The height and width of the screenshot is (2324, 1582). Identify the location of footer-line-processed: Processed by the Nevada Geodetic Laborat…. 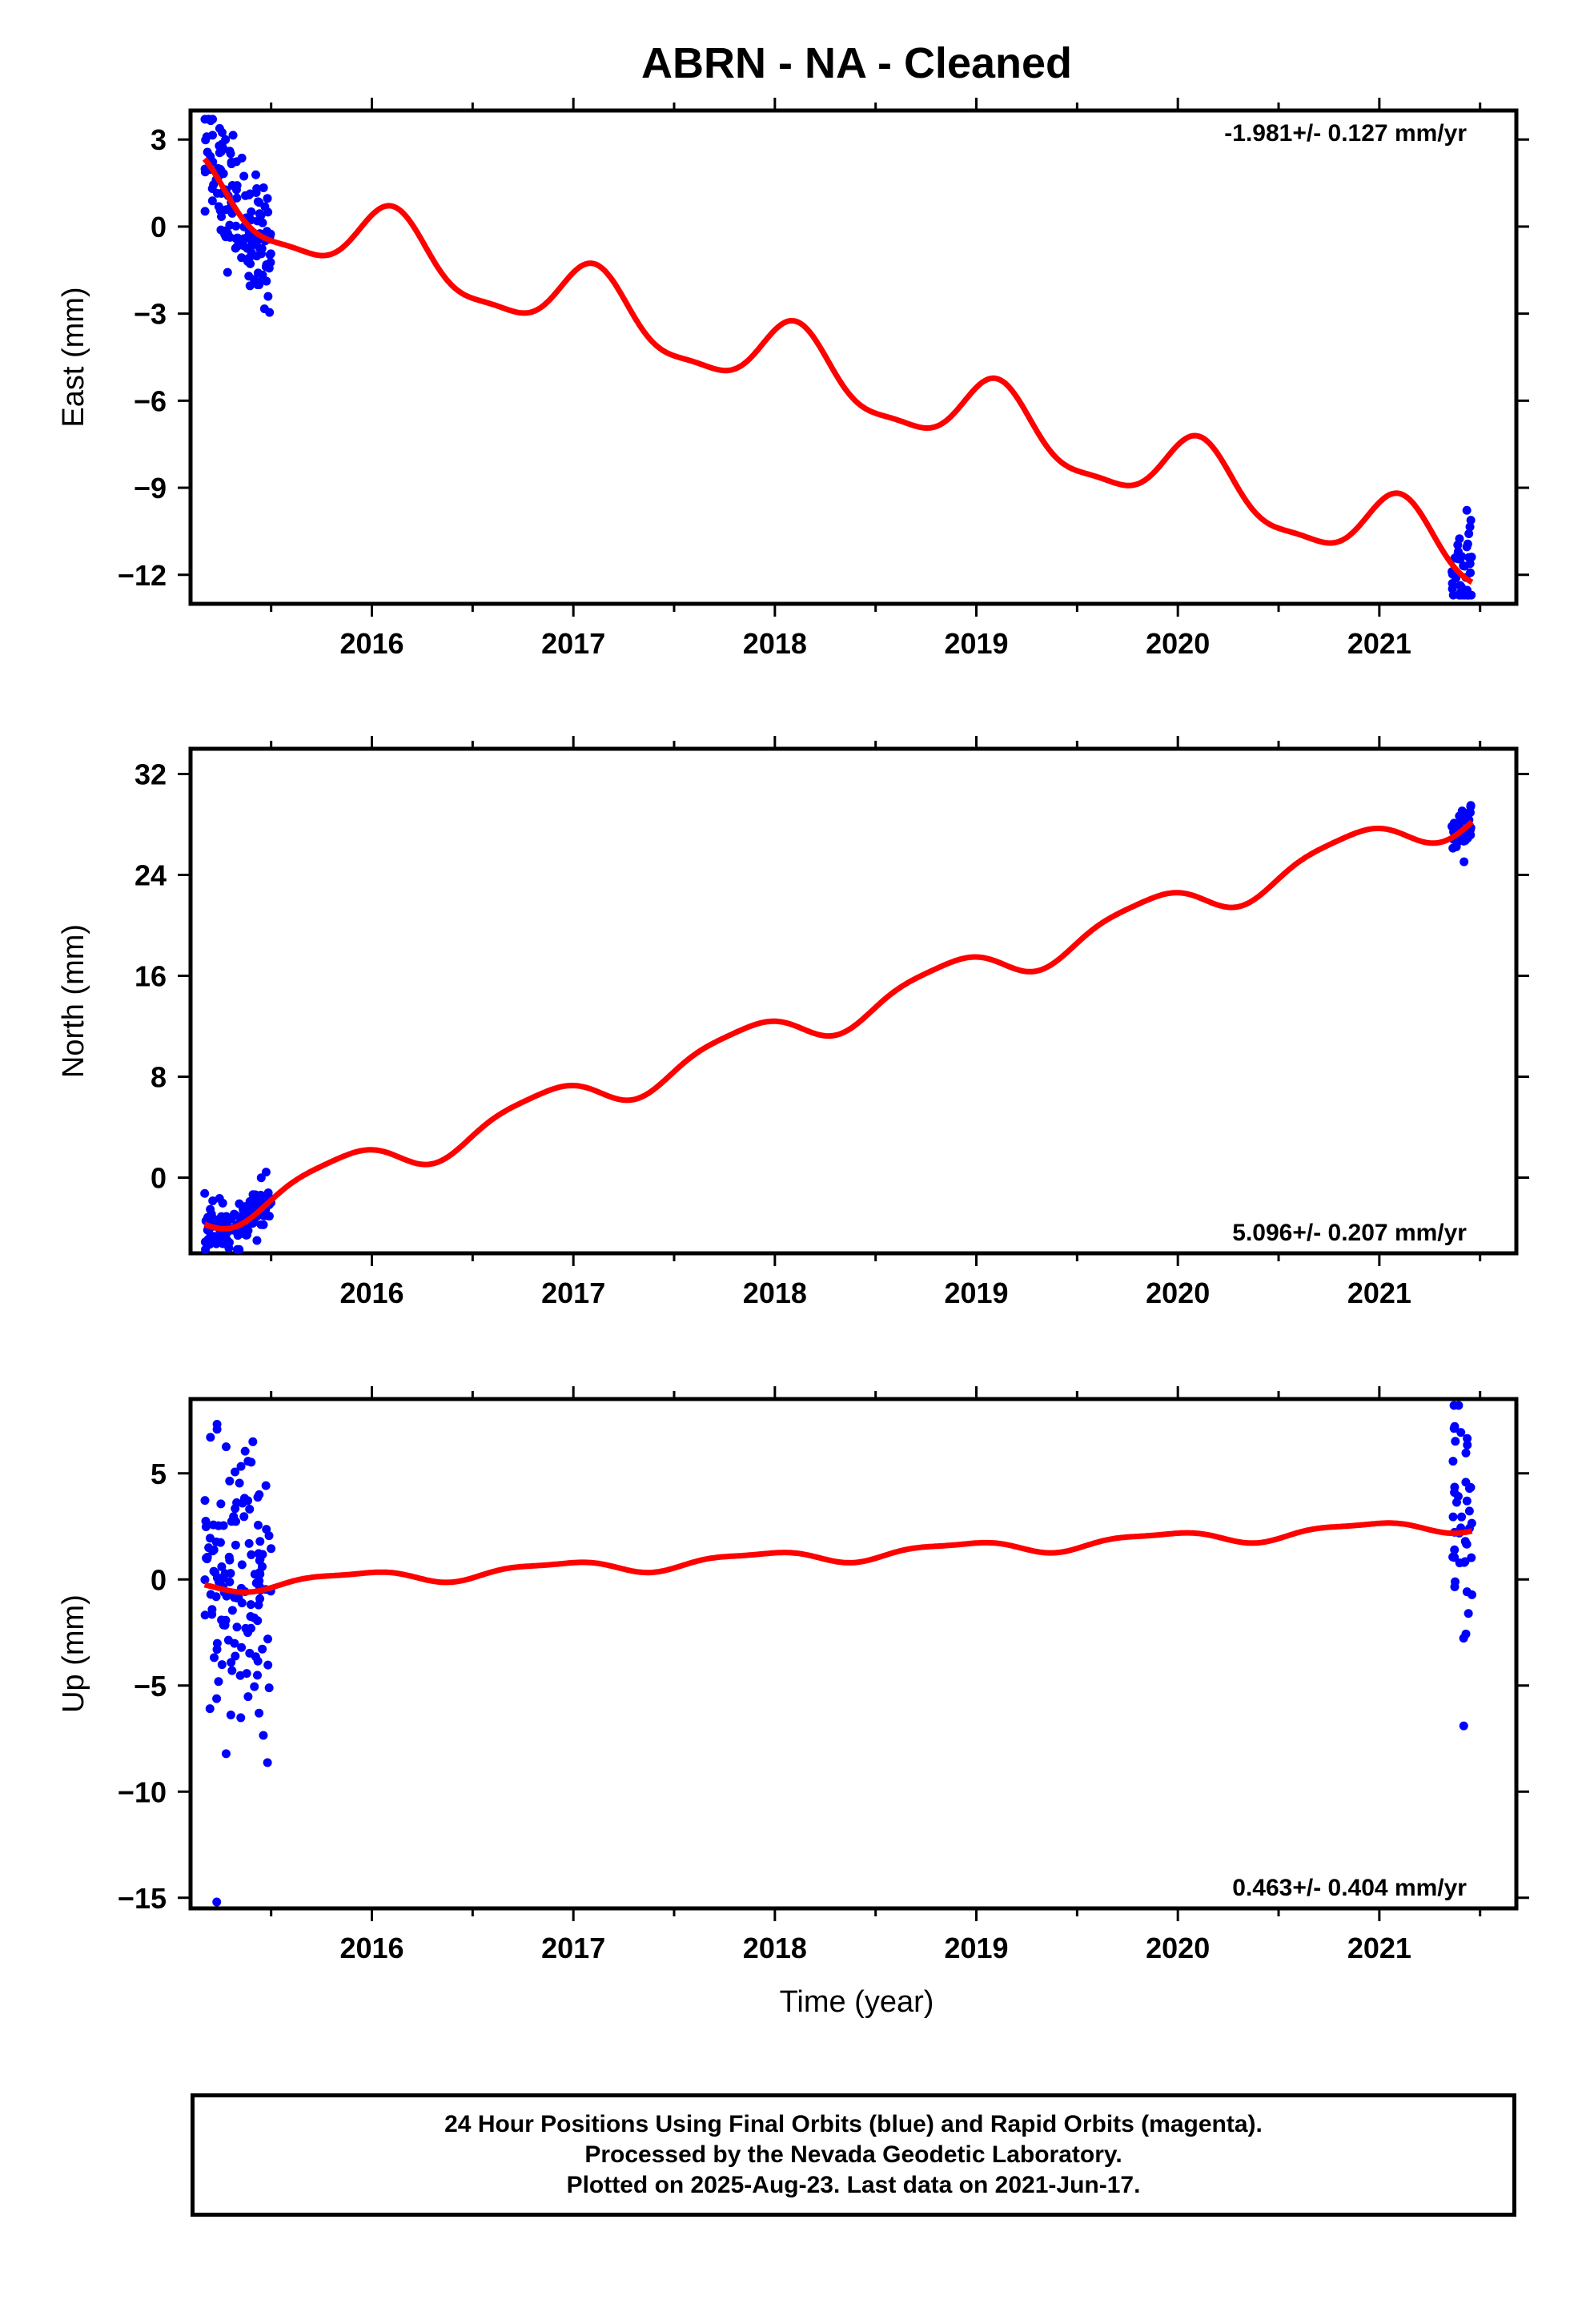
(853, 2154).